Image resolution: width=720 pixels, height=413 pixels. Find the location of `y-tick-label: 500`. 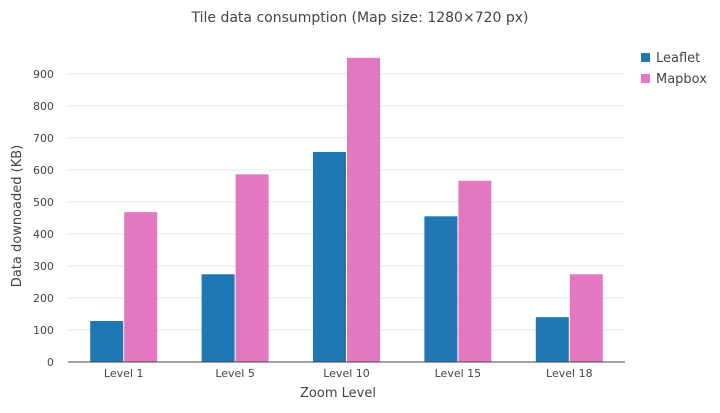

y-tick-label: 500 is located at coordinates (43, 202).